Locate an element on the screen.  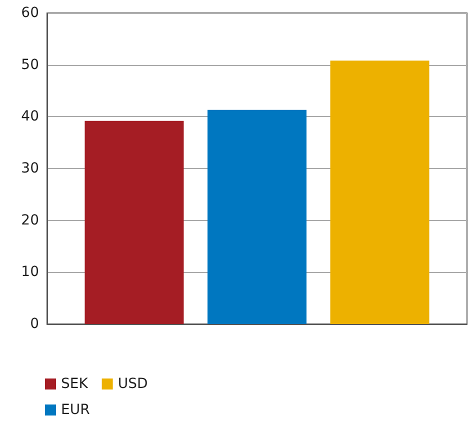
y-tick-label: 30 is located at coordinates (30, 168).